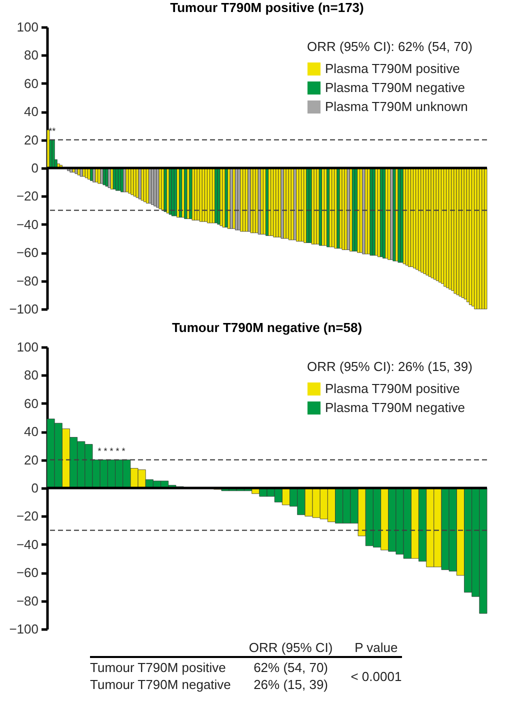  I want to click on chart-title: Tumour T790M positive (n=173), so click(267, 7).